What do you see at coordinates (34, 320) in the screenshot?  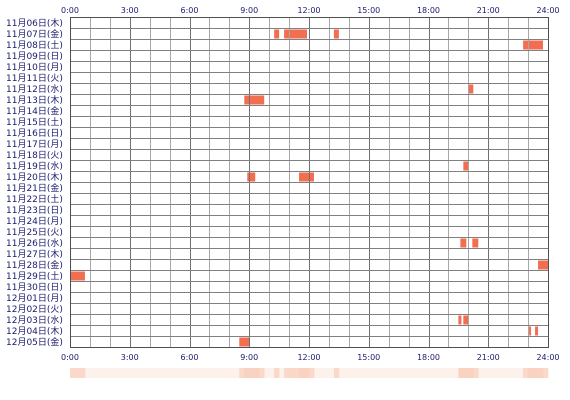 I see `day-label: 12月03日(水)` at bounding box center [34, 320].